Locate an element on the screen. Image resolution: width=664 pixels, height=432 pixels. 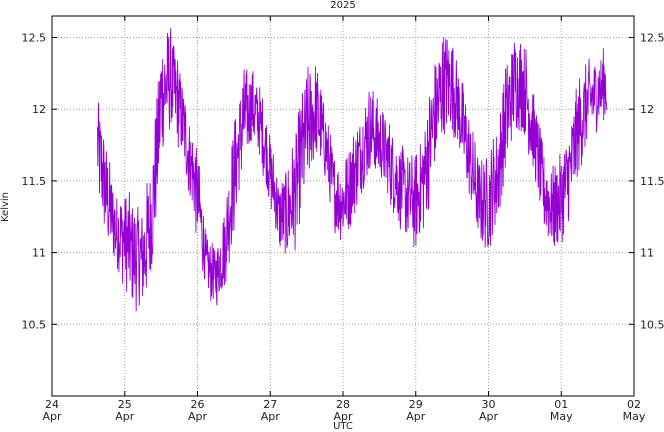
x-tick-label-day: 27 is located at coordinates (270, 404).